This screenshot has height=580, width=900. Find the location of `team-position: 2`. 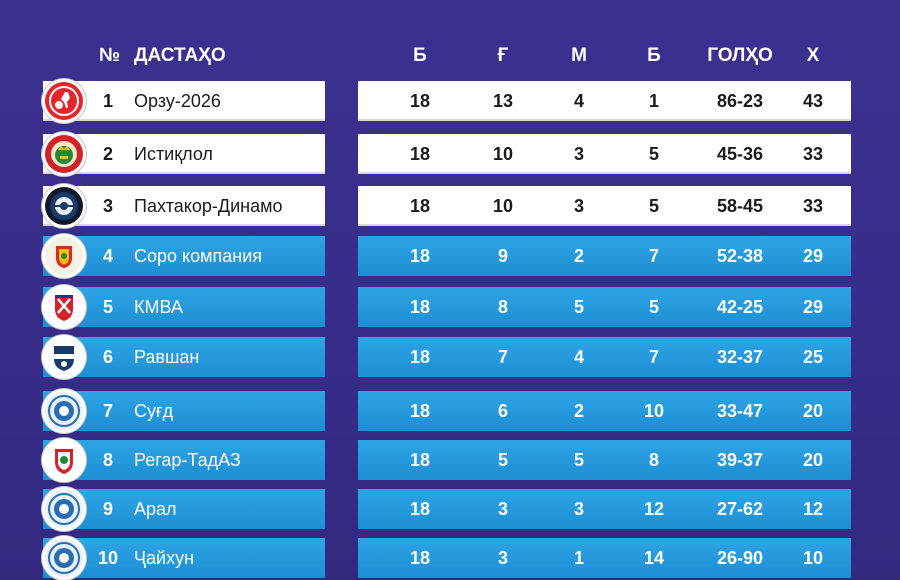

team-position: 2 is located at coordinates (107, 154).